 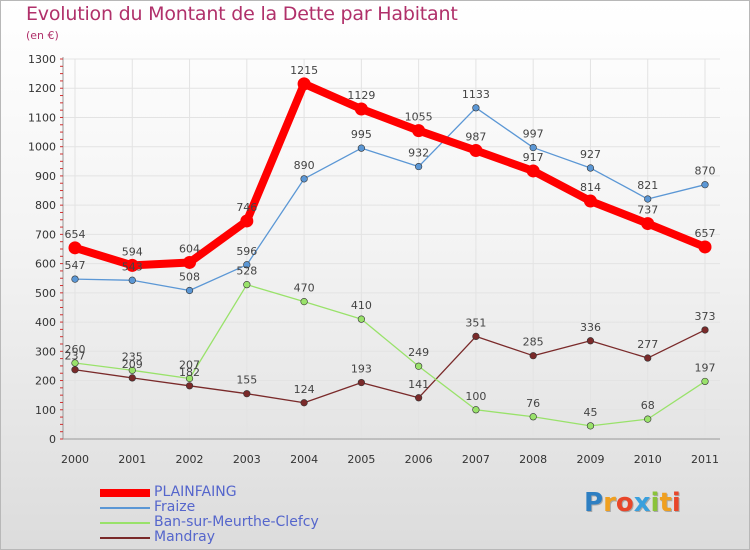 What do you see at coordinates (418, 153) in the screenshot?
I see `data-label: 932` at bounding box center [418, 153].